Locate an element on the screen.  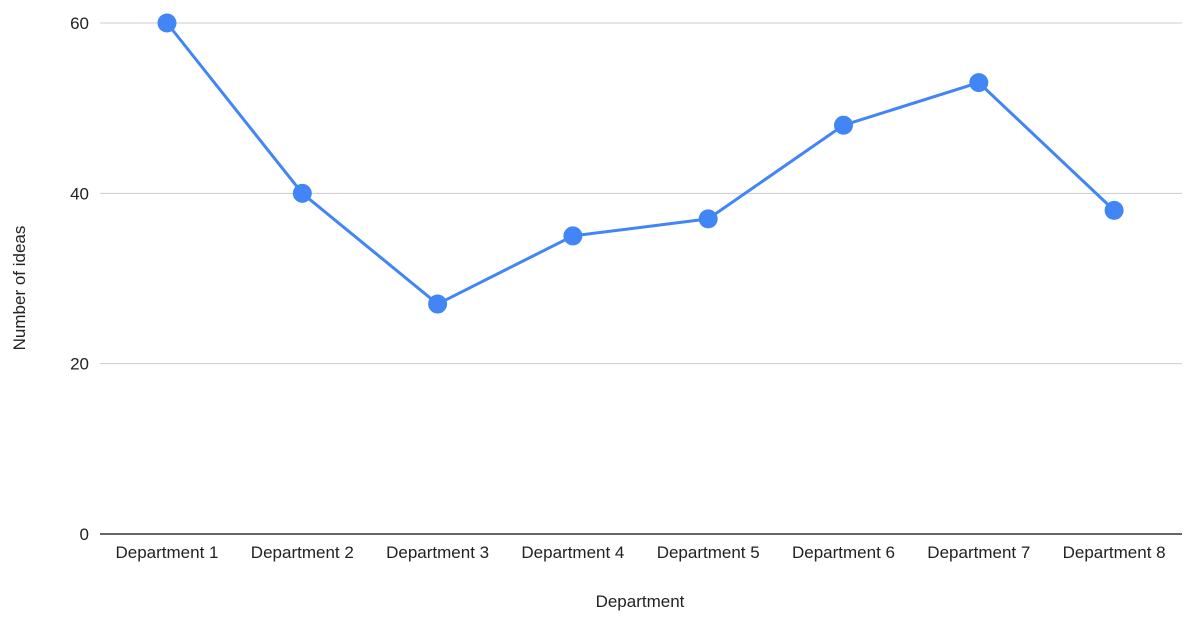
y-tick-label: 0 is located at coordinates (84, 534).